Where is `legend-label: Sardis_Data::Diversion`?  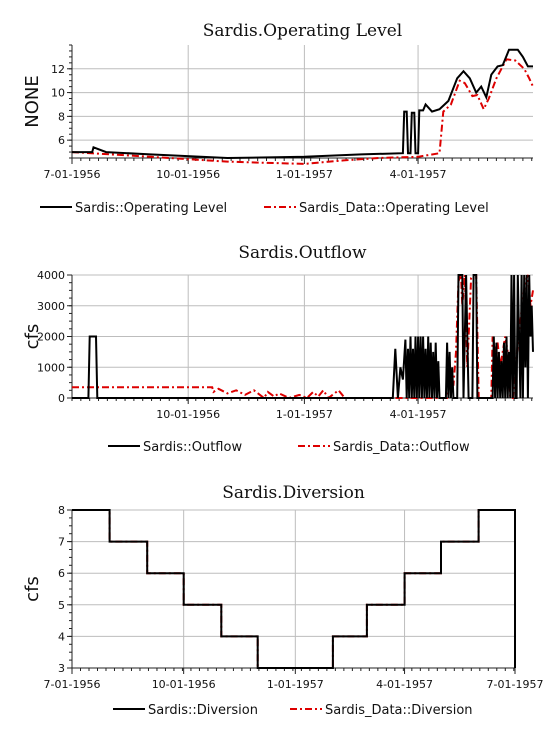 legend-label: Sardis_Data::Diversion is located at coordinates (399, 710).